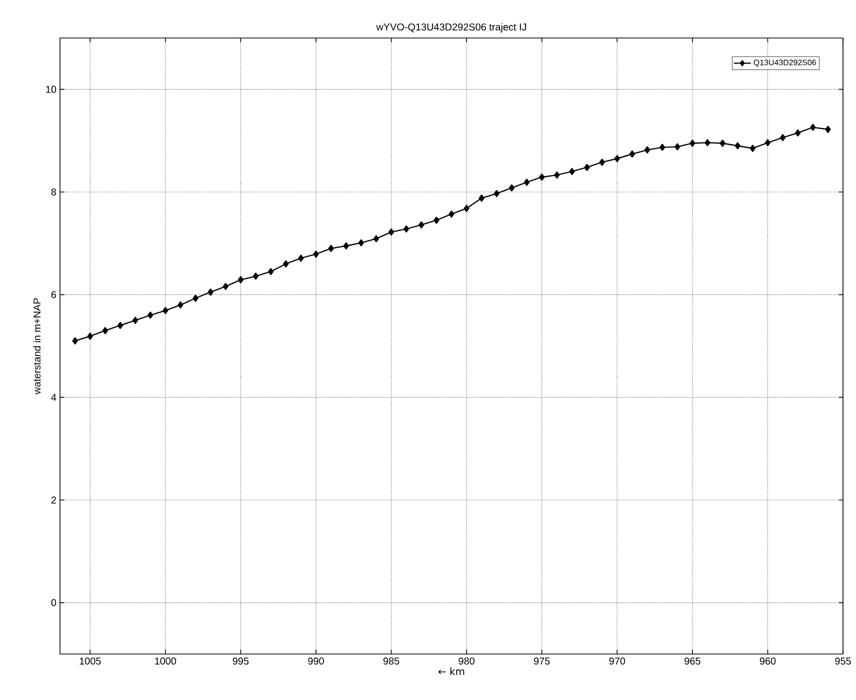  What do you see at coordinates (53, 500) in the screenshot?
I see `y-tick-label: 2` at bounding box center [53, 500].